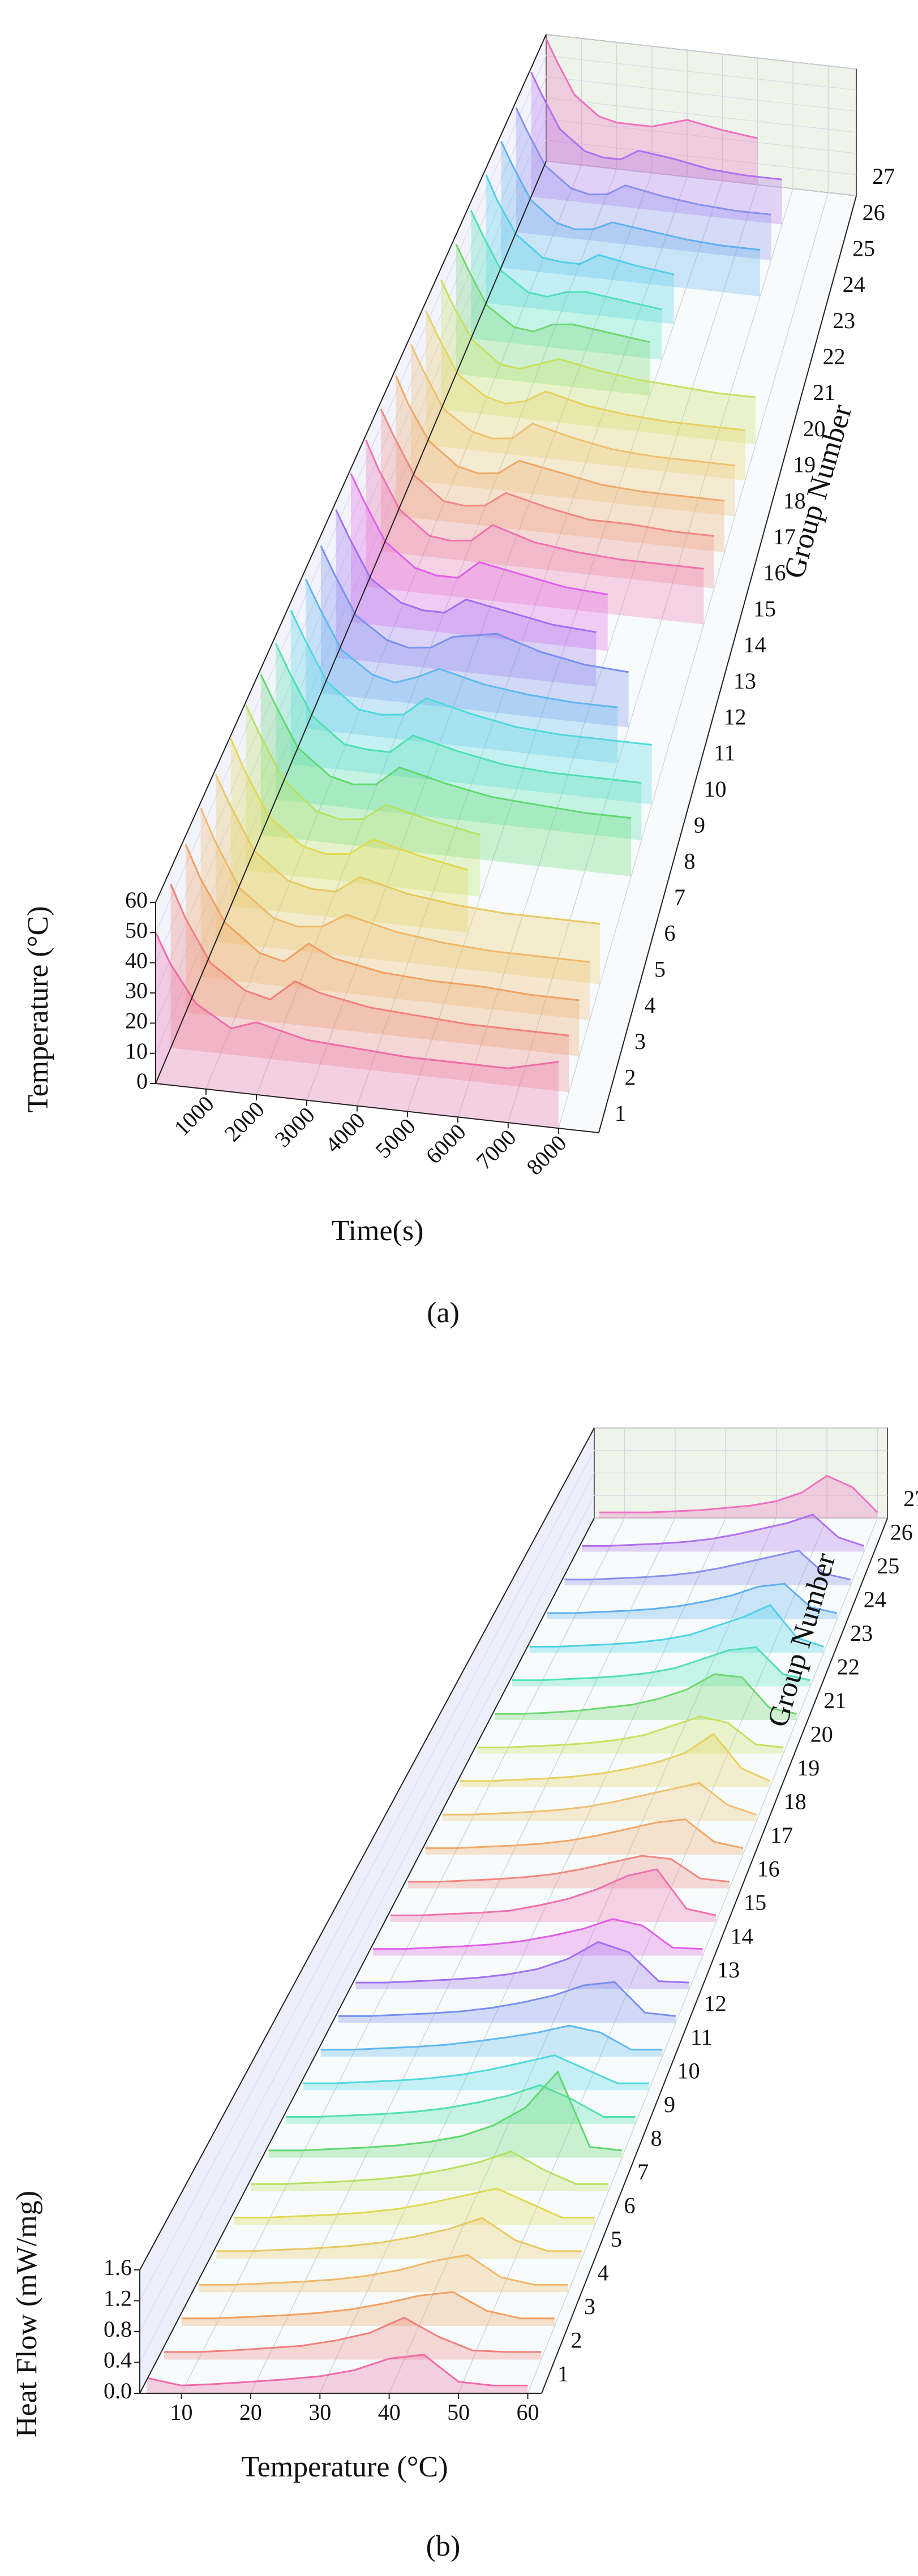 This screenshot has height=2576, width=918. What do you see at coordinates (589, 2306) in the screenshot?
I see `group-label: 3` at bounding box center [589, 2306].